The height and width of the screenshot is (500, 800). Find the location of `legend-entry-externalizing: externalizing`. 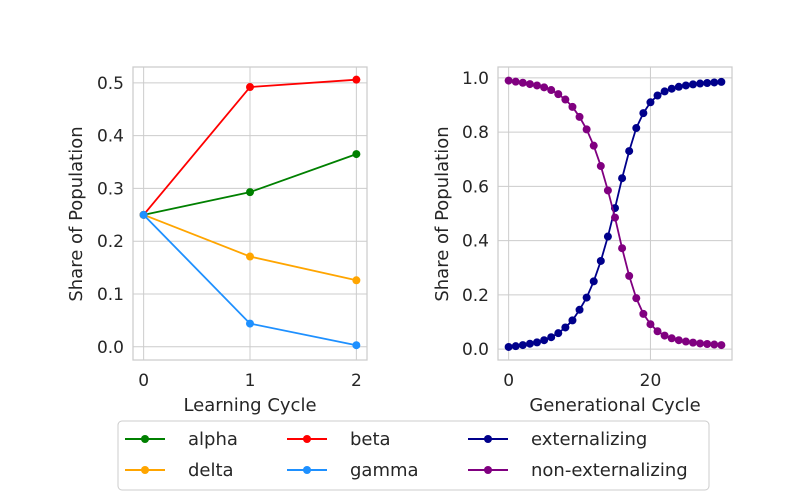

legend-entry-externalizing: externalizing is located at coordinates (557, 439).